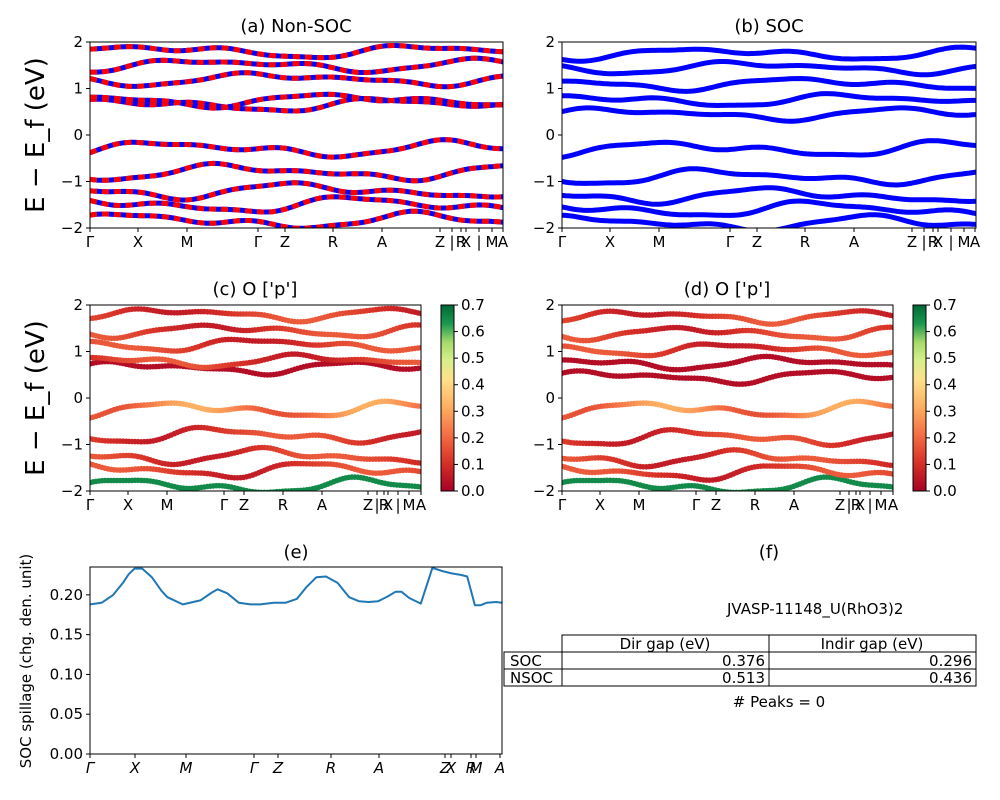 This screenshot has width=1000, height=800. What do you see at coordinates (964, 242) in the screenshot?
I see `panel-b-xtick: M` at bounding box center [964, 242].